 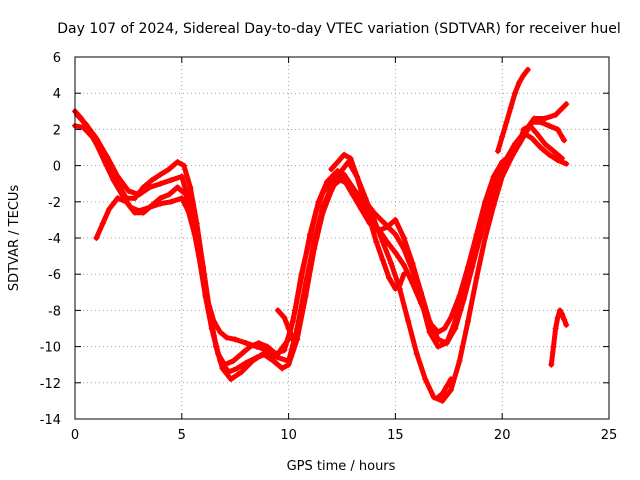 I want to click on y-tick-label: 2, so click(x=57, y=130).